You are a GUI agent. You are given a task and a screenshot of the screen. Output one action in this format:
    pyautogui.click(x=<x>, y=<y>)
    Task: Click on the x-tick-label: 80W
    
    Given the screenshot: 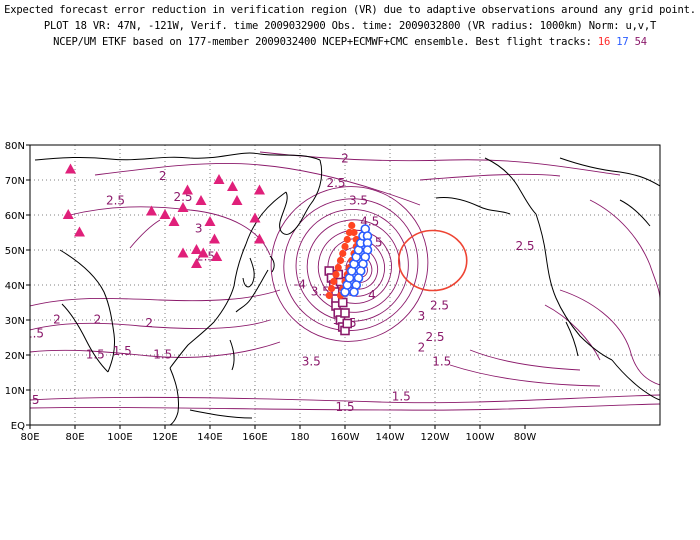 What is the action you would take?
    pyautogui.click(x=525, y=437)
    